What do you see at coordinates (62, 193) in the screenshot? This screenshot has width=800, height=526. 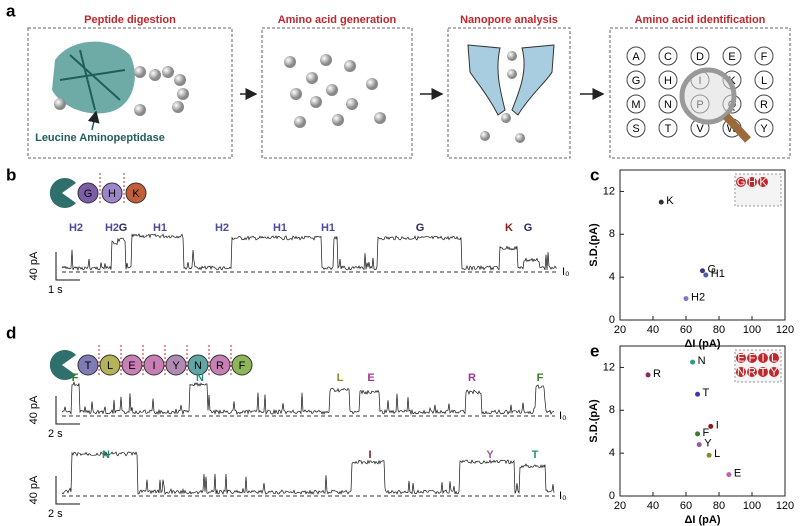 I see `exopeptidase` at bounding box center [62, 193].